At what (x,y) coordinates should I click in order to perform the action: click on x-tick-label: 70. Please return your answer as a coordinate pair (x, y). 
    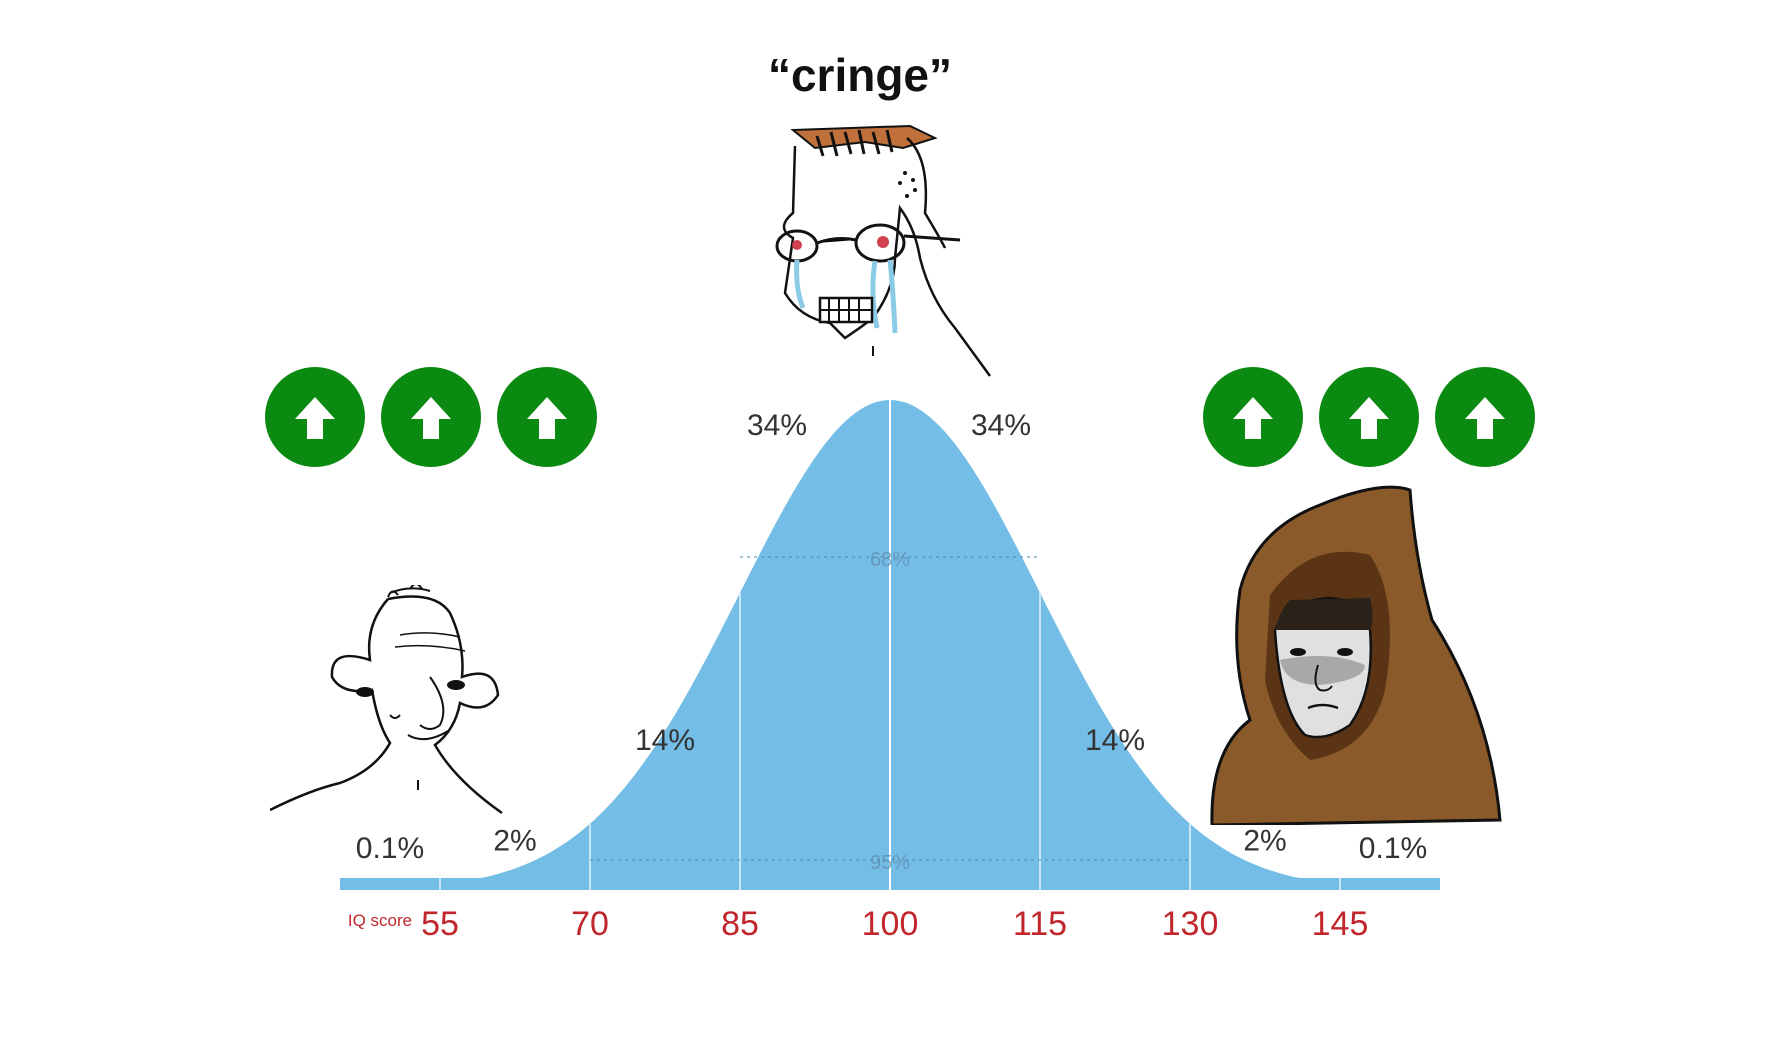
    Looking at the image, I should click on (590, 924).